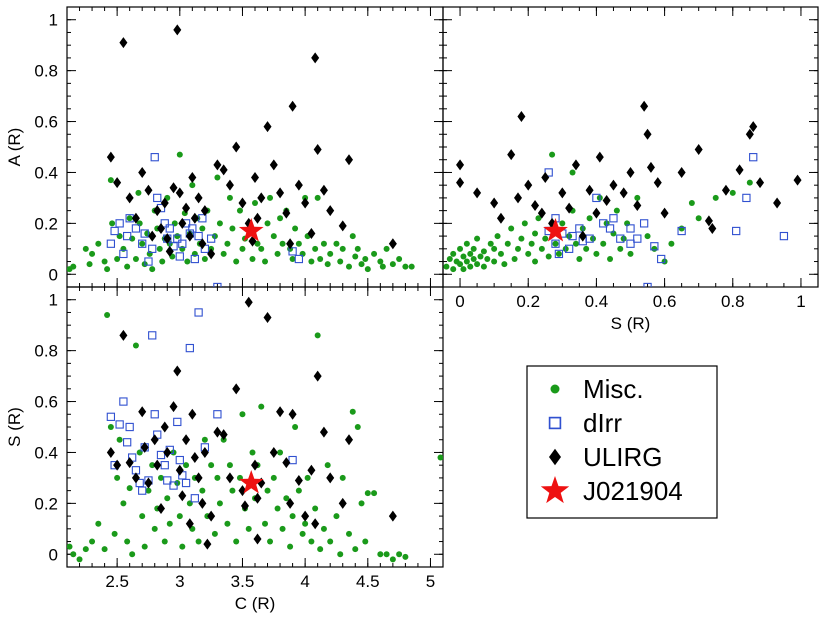  What do you see at coordinates (46, 351) in the screenshot?
I see `y-tick-label: 0.8` at bounding box center [46, 351].